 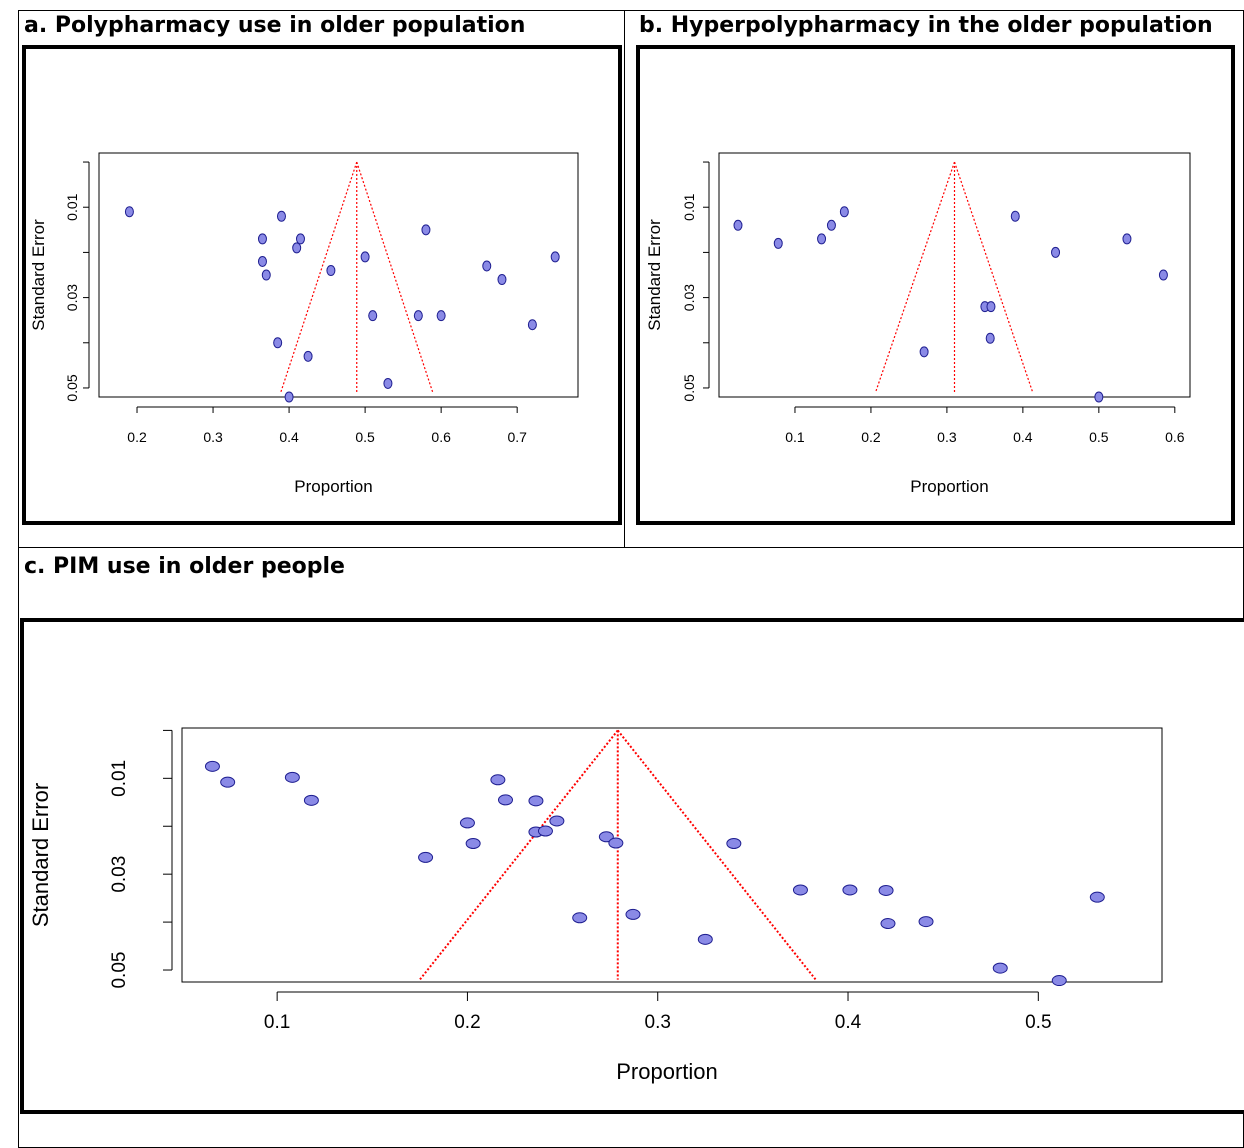 I want to click on plot-area, so click(x=954, y=275).